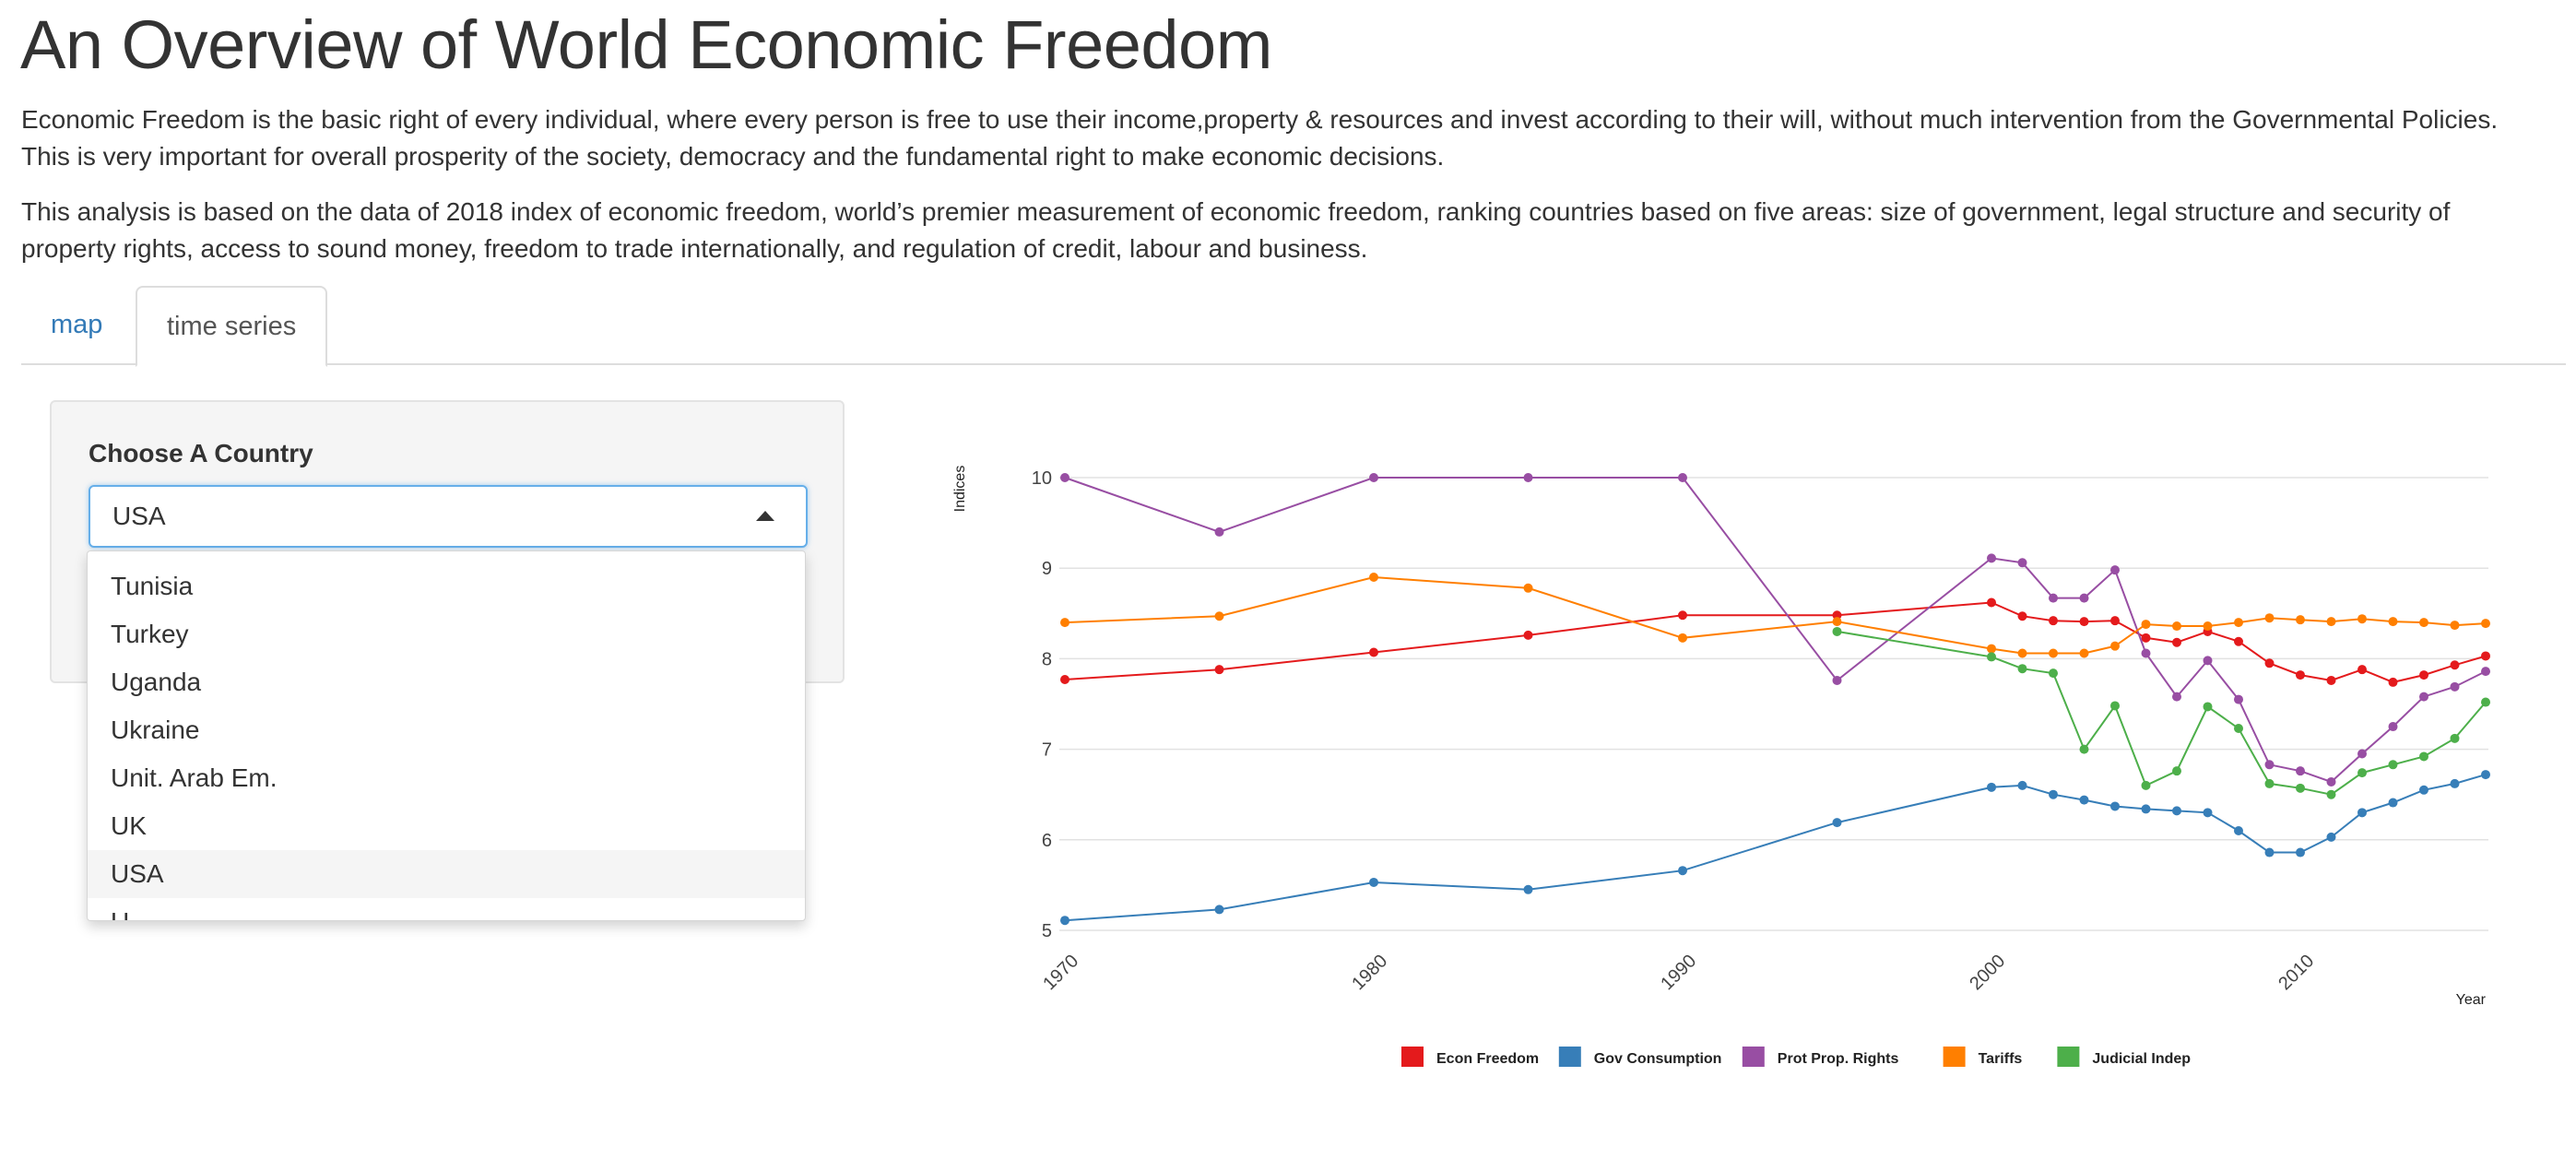 The height and width of the screenshot is (1171, 2576). I want to click on country-select: USA, so click(448, 516).